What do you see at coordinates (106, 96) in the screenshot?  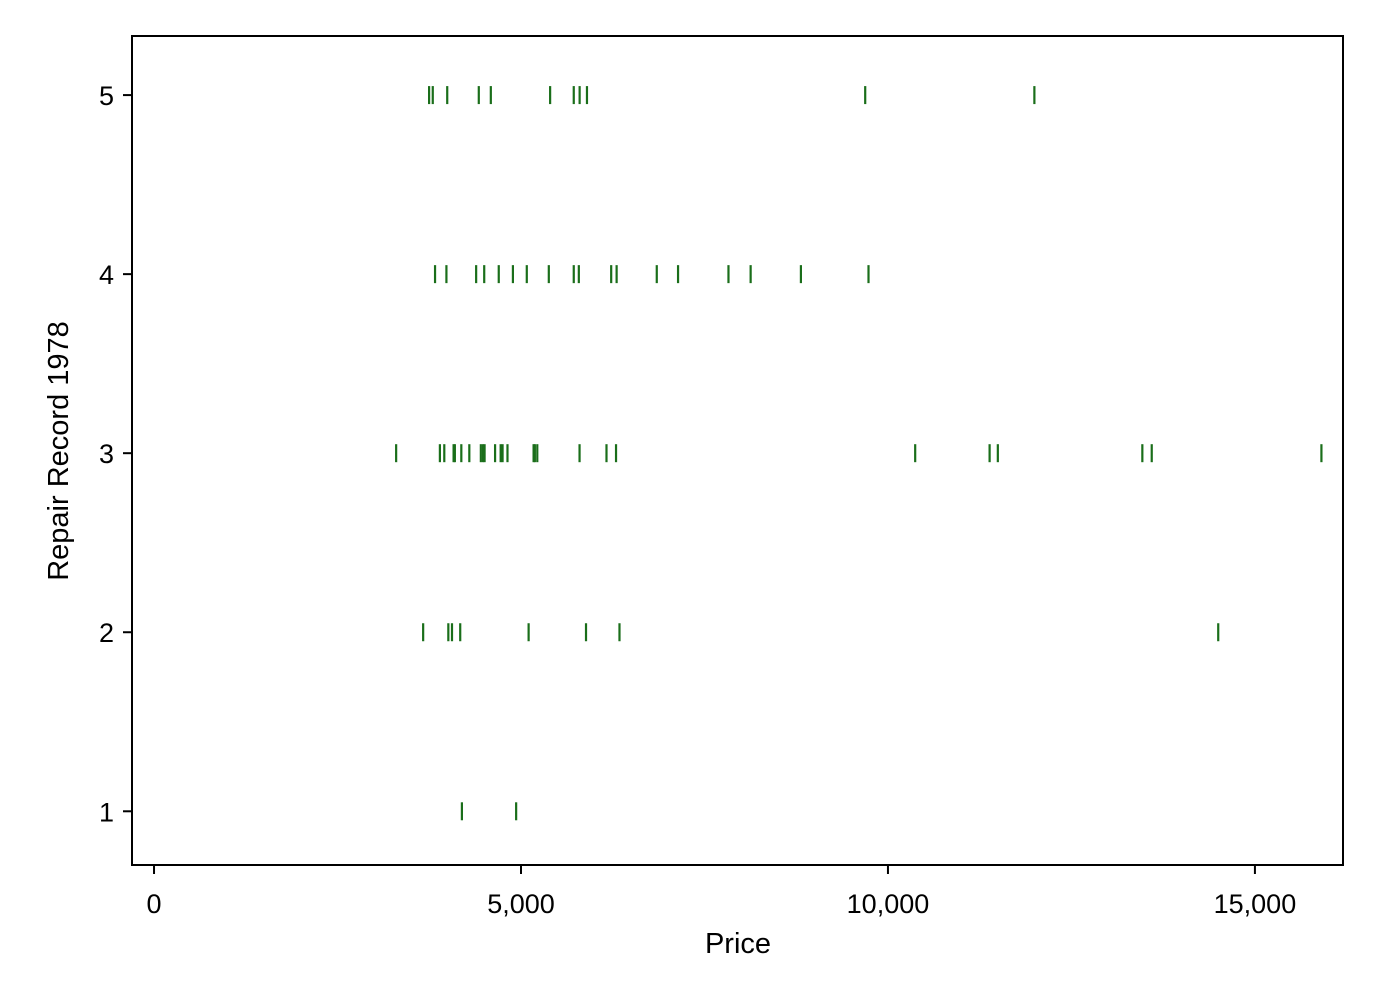 I see `y-tick-label: 5` at bounding box center [106, 96].